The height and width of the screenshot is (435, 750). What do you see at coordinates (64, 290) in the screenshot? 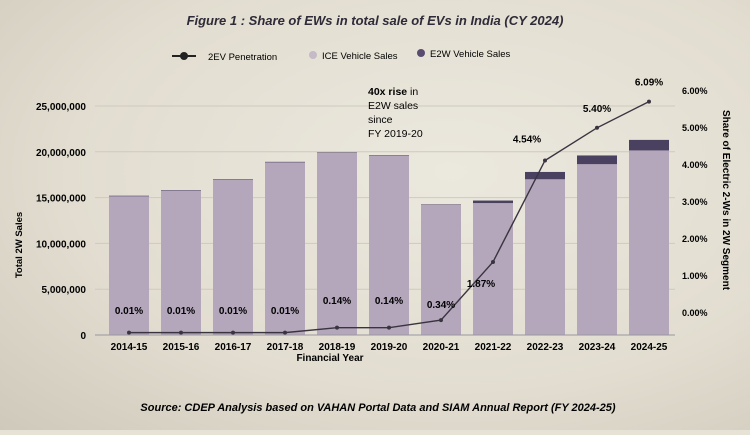
I see `y-tick-label: 5,000,000` at bounding box center [64, 290].